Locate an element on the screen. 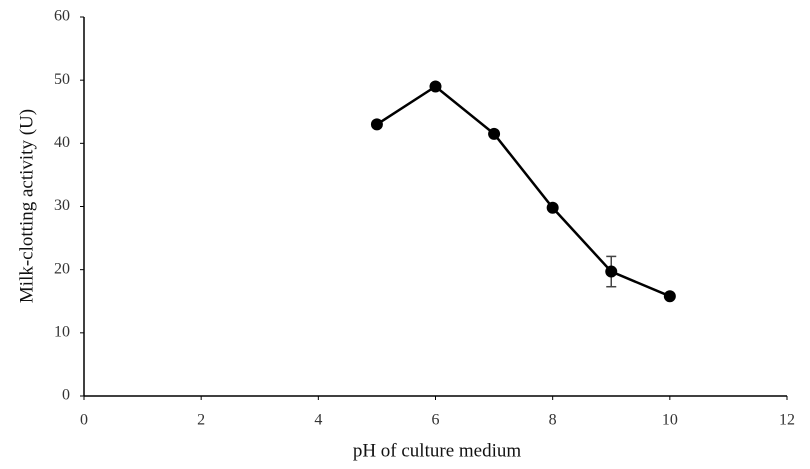 The height and width of the screenshot is (469, 810). y-tick-label: 50 is located at coordinates (62, 79).